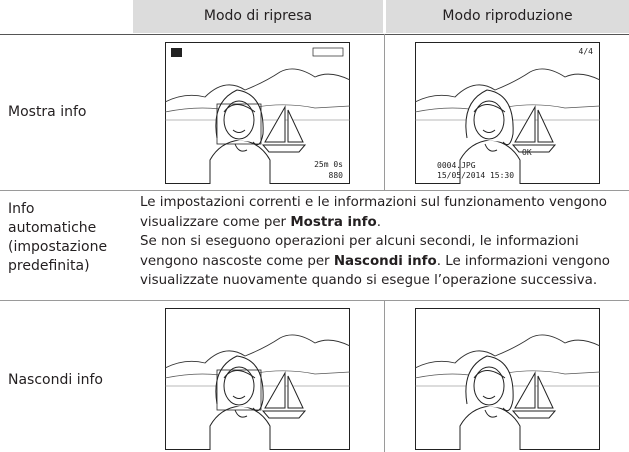 The height and width of the screenshot is (452, 629). Describe the element at coordinates (333, 222) in the screenshot. I see `bold-text: Mostra info` at that location.